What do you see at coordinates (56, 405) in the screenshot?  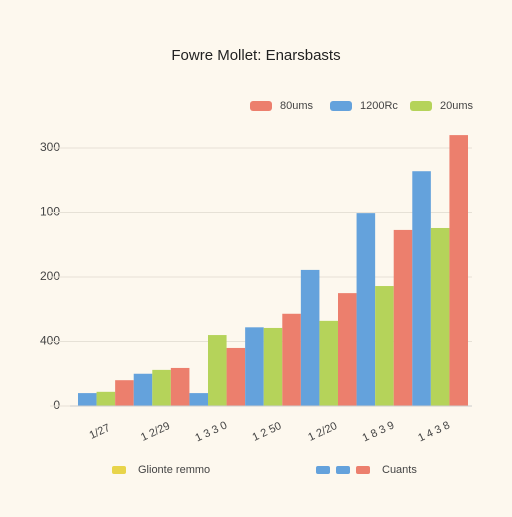 I see `y-tick-label: 0` at bounding box center [56, 405].